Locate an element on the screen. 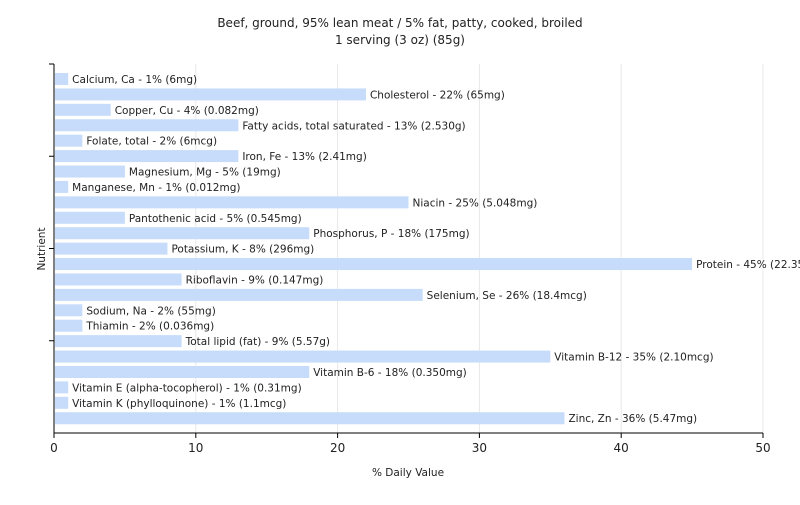  x-tick-label: 30 is located at coordinates (479, 448).